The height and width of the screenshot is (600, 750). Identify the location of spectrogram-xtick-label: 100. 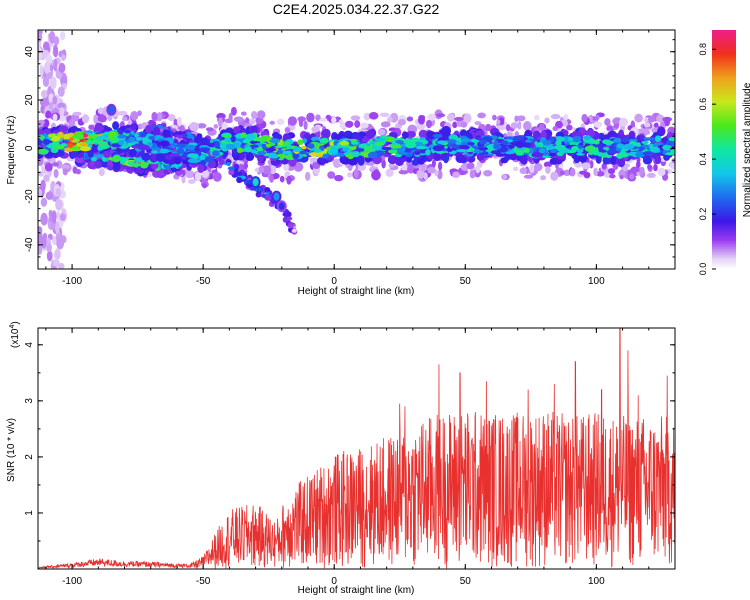
(596, 281).